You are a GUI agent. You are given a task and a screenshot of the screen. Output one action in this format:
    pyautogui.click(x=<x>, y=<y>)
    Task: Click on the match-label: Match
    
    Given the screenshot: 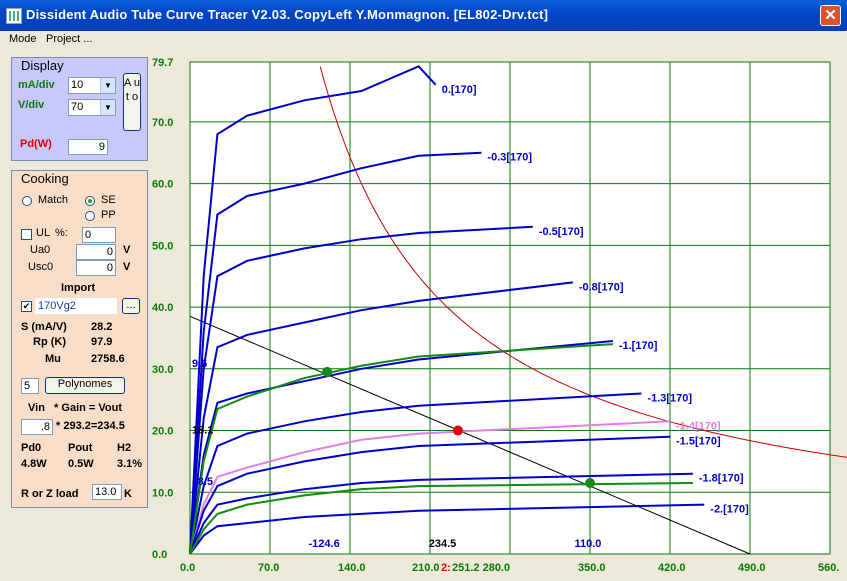 What is the action you would take?
    pyautogui.click(x=53, y=200)
    